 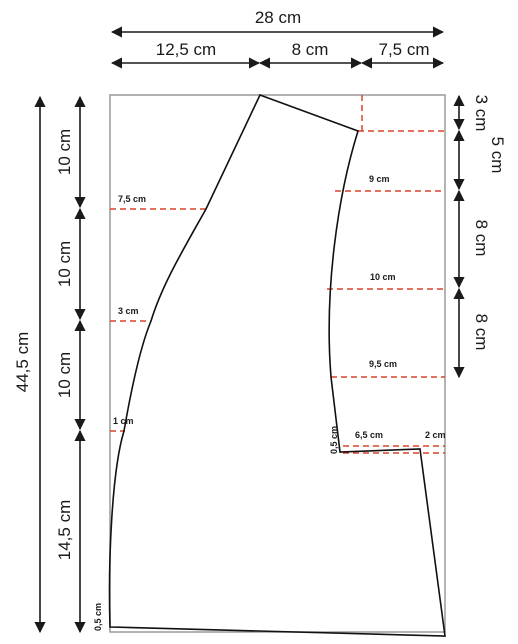 What do you see at coordinates (383, 277) in the screenshot?
I see `label-arm-10: 10 cm` at bounding box center [383, 277].